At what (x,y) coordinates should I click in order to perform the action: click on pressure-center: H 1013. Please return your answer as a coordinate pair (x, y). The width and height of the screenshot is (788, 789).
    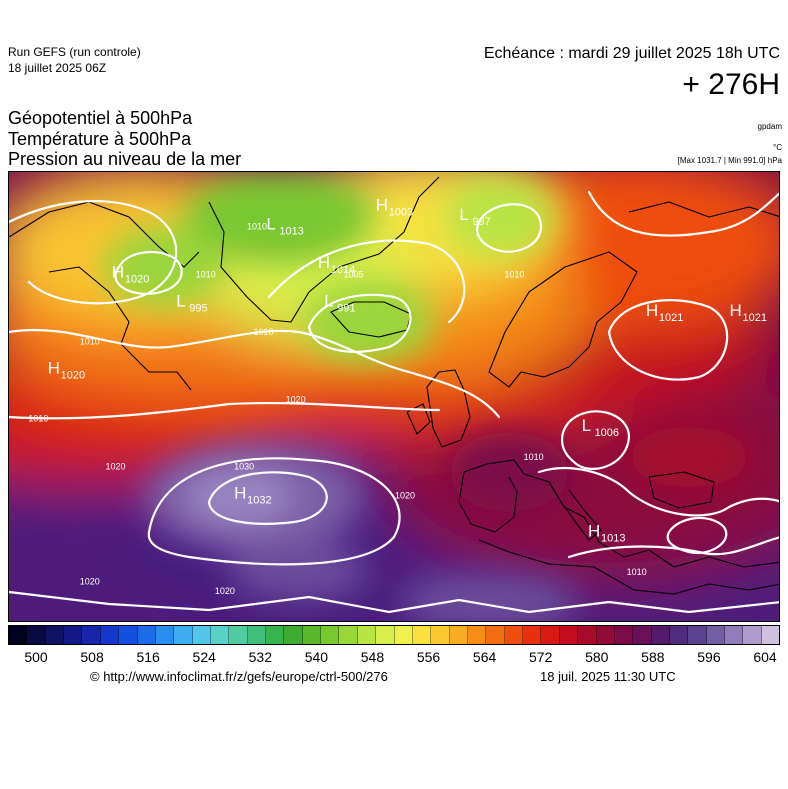
    Looking at the image, I should click on (606, 533).